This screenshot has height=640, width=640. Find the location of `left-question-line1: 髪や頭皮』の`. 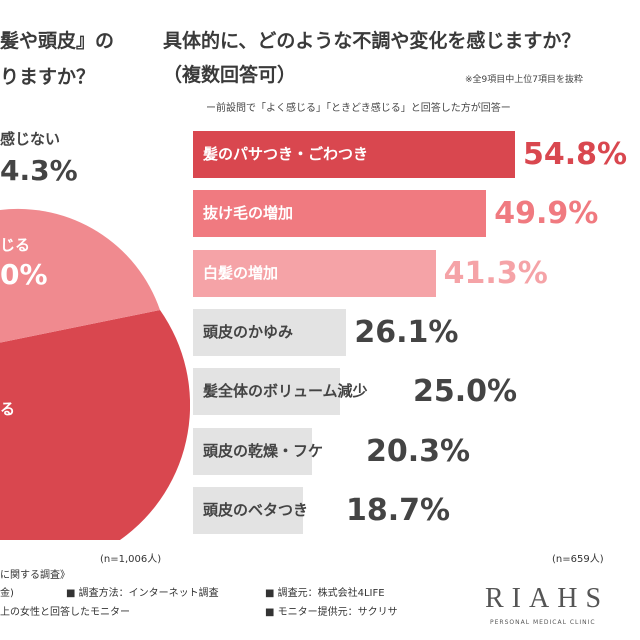

left-question-line1: 髪や頭皮』の is located at coordinates (57, 41).